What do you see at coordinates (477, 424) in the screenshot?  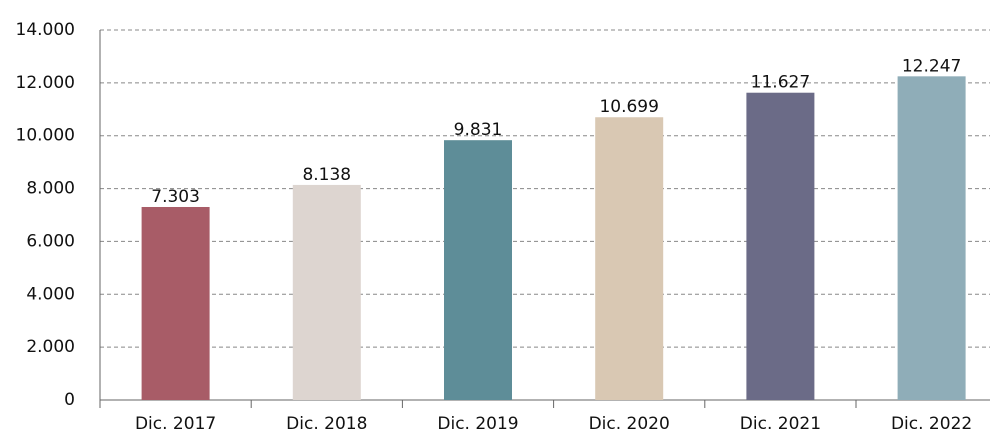 I see `x-tick-label: Dic. 2019` at bounding box center [477, 424].